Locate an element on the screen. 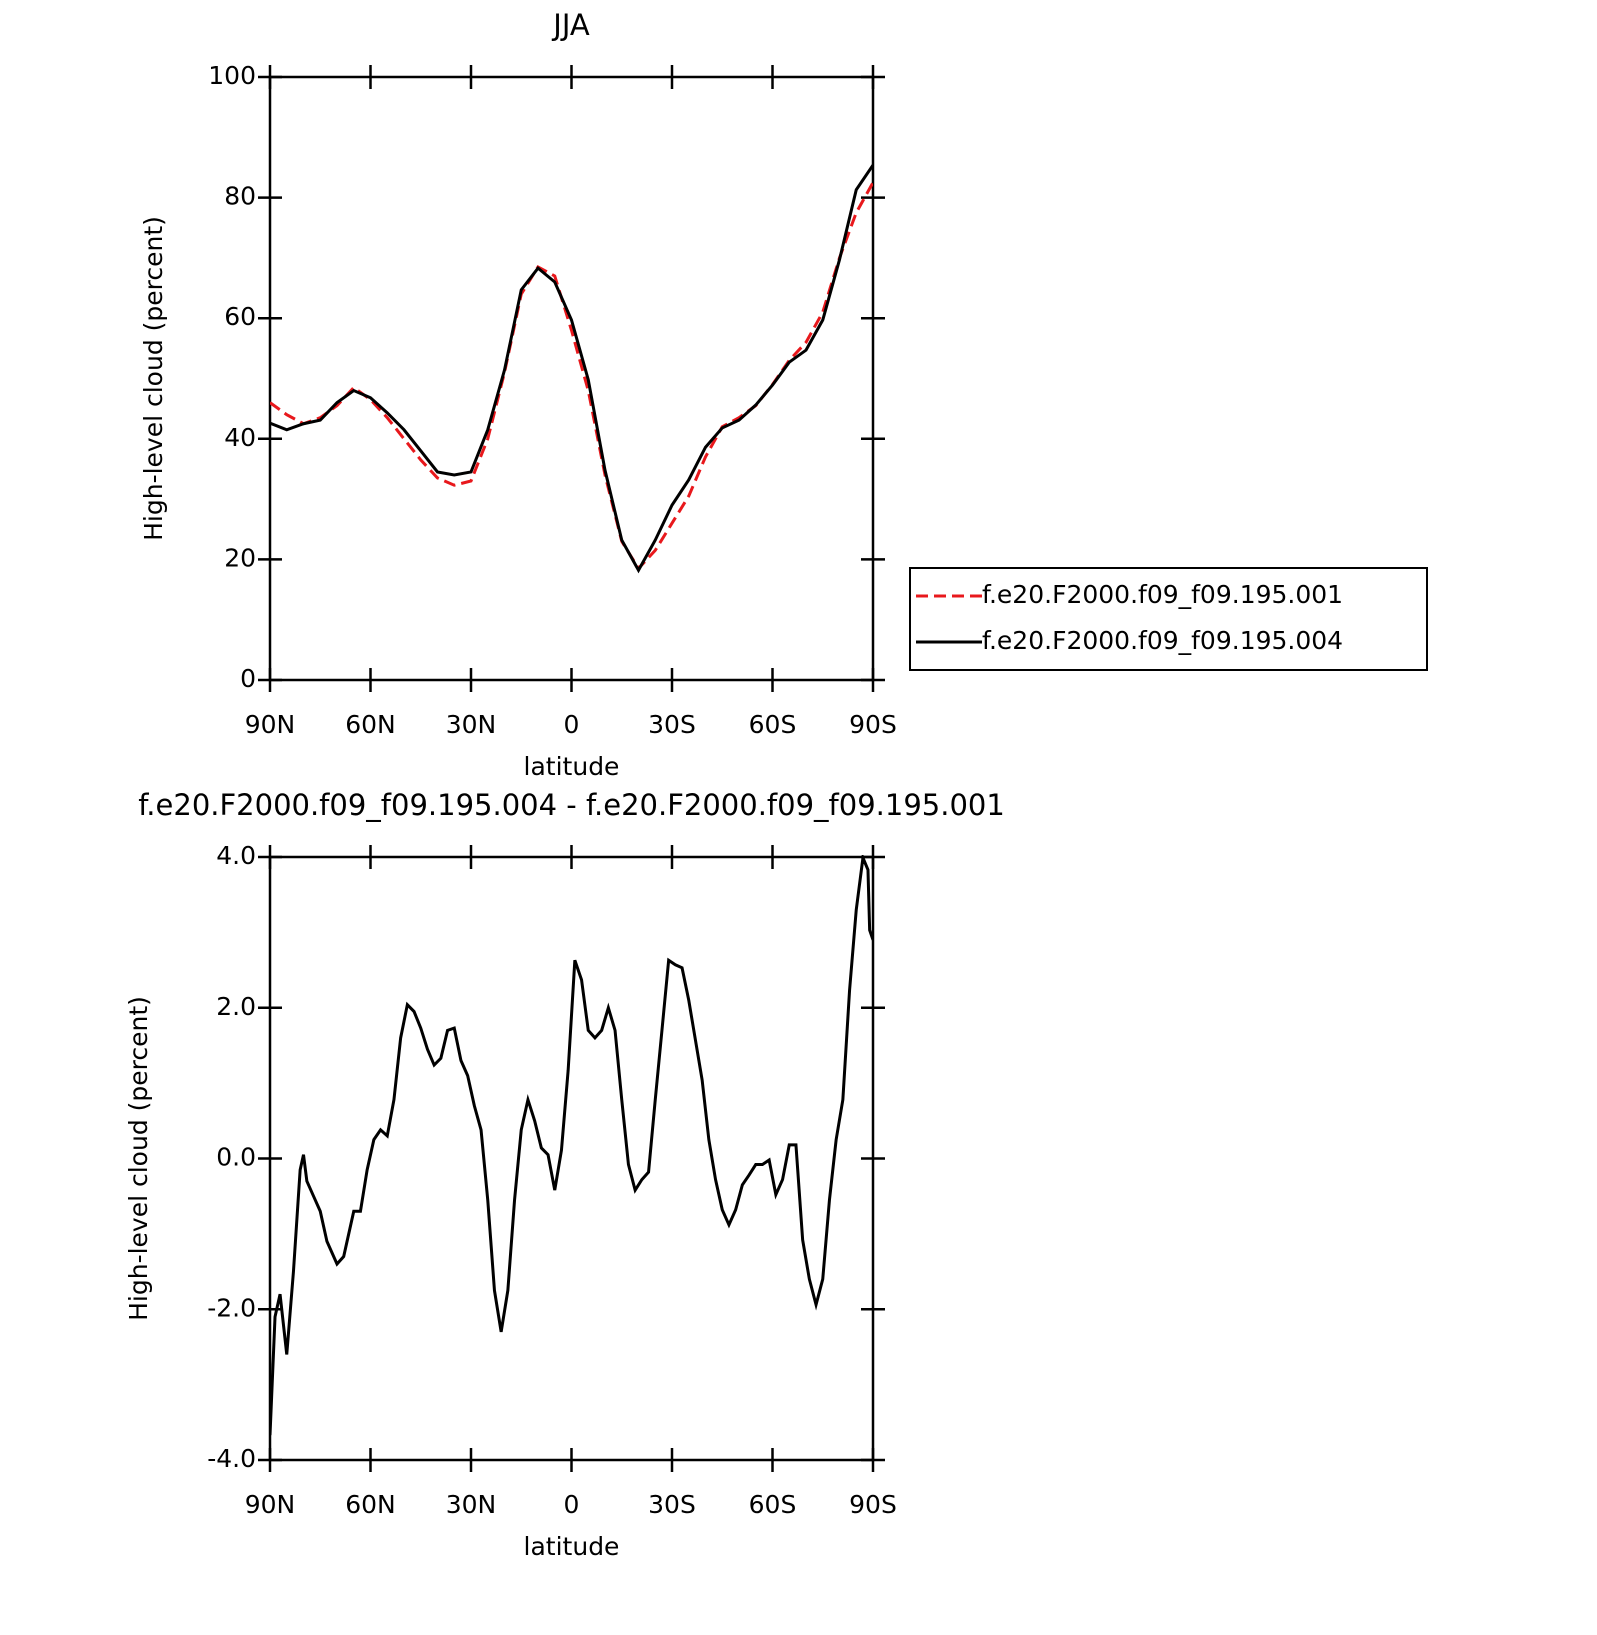  y-tick-label: 20 is located at coordinates (240, 557).